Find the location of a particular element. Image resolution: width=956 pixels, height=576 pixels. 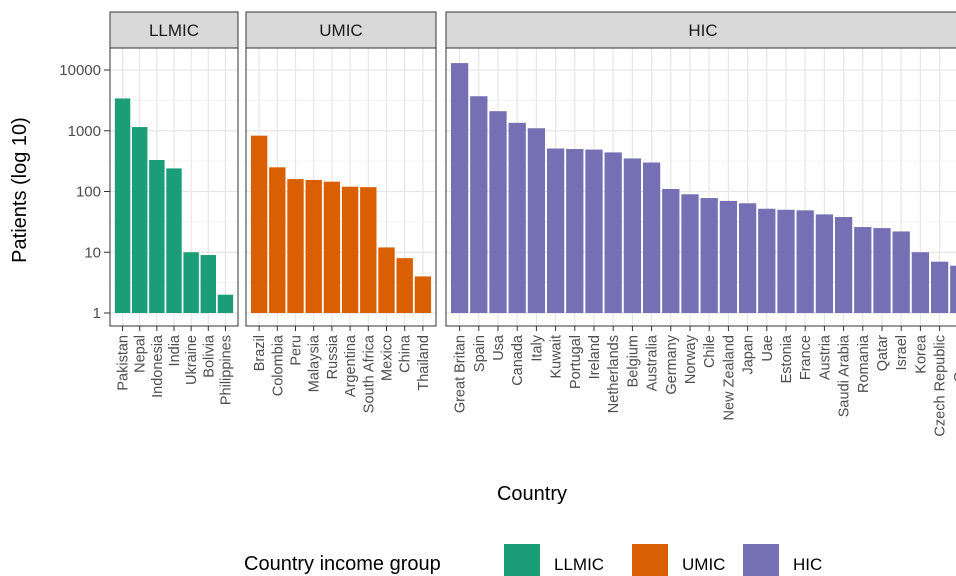

bar-canada is located at coordinates (517, 218).